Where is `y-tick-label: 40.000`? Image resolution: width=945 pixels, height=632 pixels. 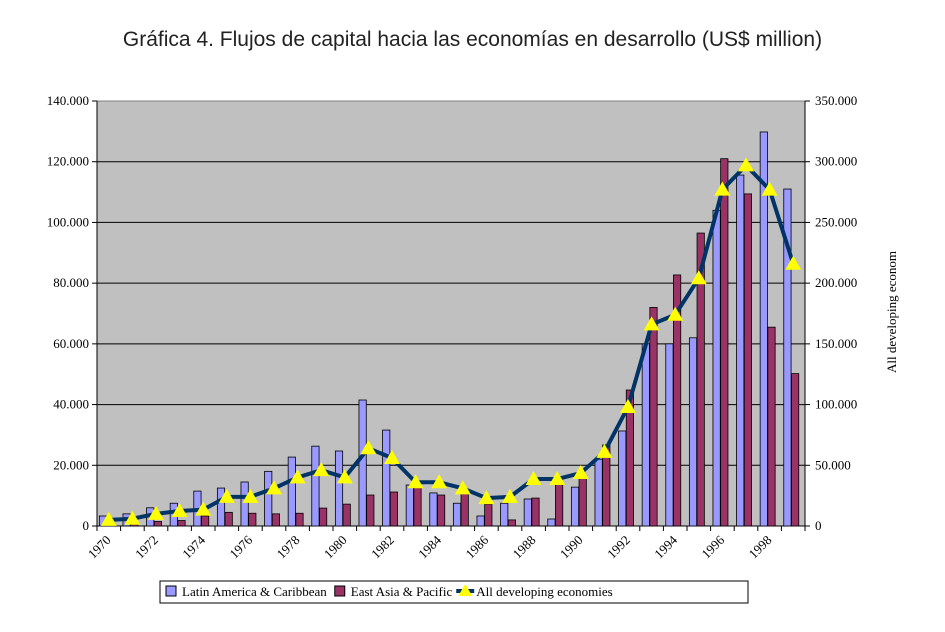 y-tick-label: 40.000 is located at coordinates (71, 404).